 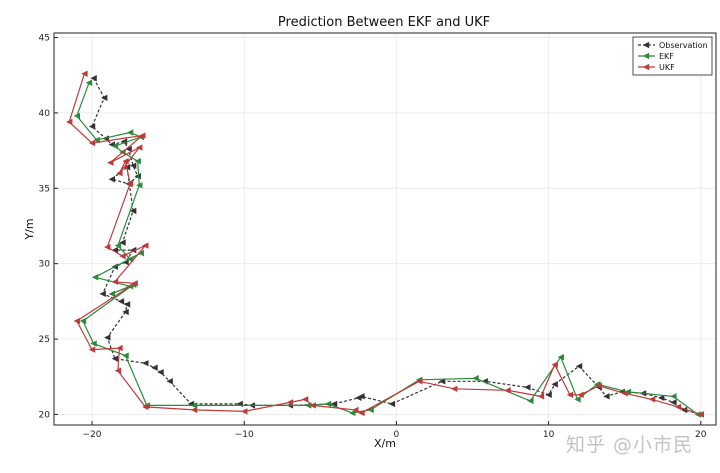 What do you see at coordinates (45, 415) in the screenshot?
I see `y-tick-label: 20` at bounding box center [45, 415].